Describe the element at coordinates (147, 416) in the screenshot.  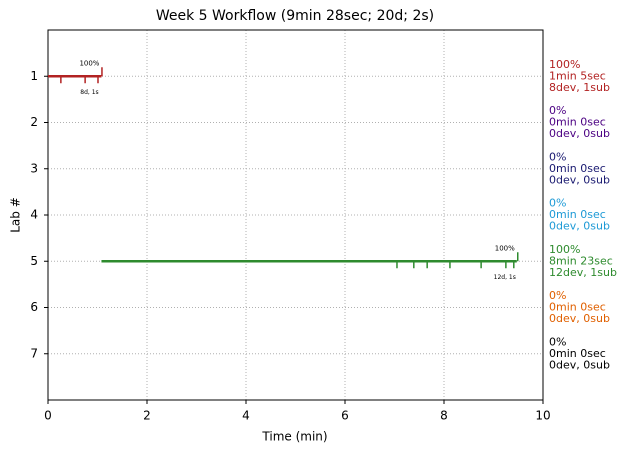
I see `x-tick-label: 2` at that location.